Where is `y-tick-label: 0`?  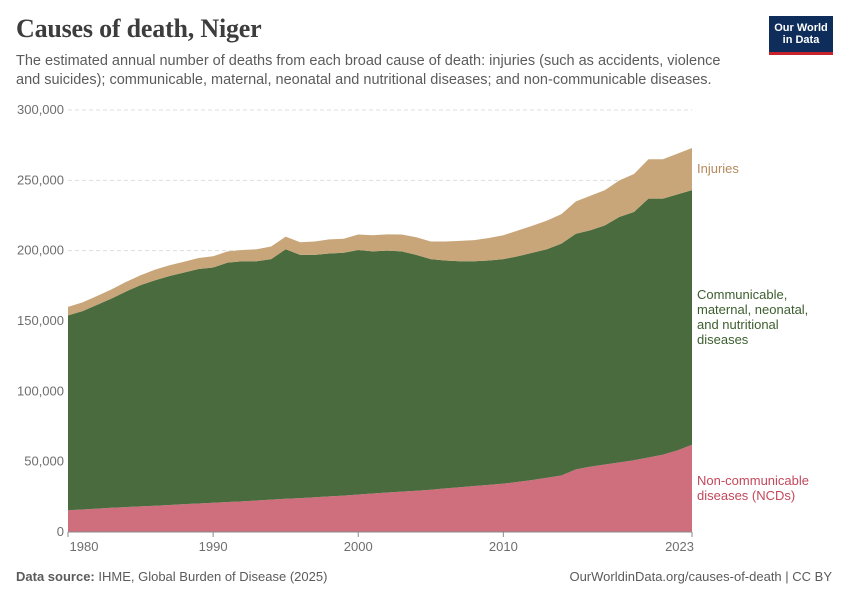 y-tick-label: 0 is located at coordinates (60, 531).